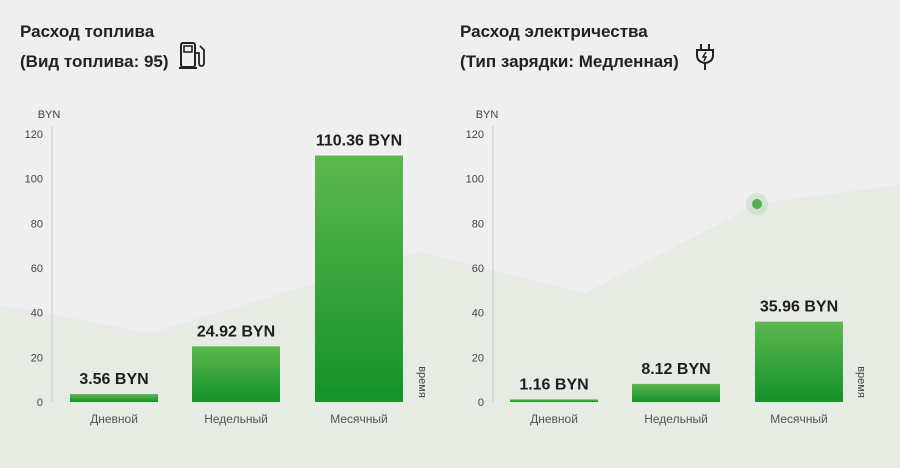 This screenshot has height=468, width=900. I want to click on fuel-pump-icon, so click(192, 55).